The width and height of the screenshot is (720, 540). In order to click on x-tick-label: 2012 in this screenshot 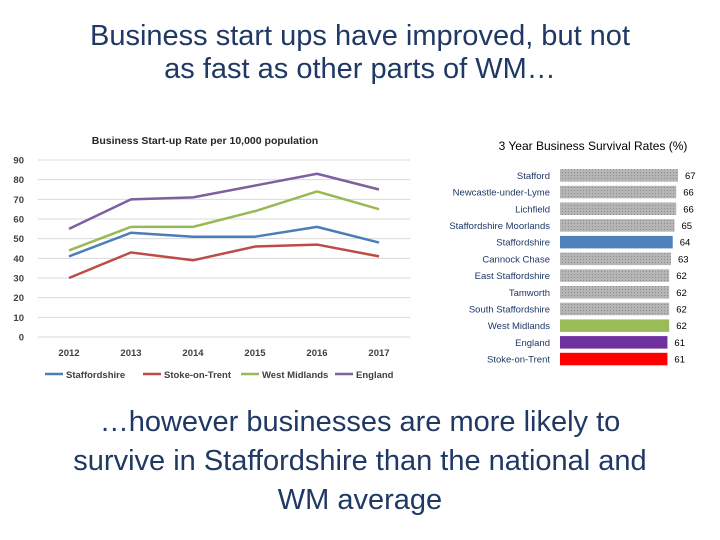, I will do `click(68, 353)`.